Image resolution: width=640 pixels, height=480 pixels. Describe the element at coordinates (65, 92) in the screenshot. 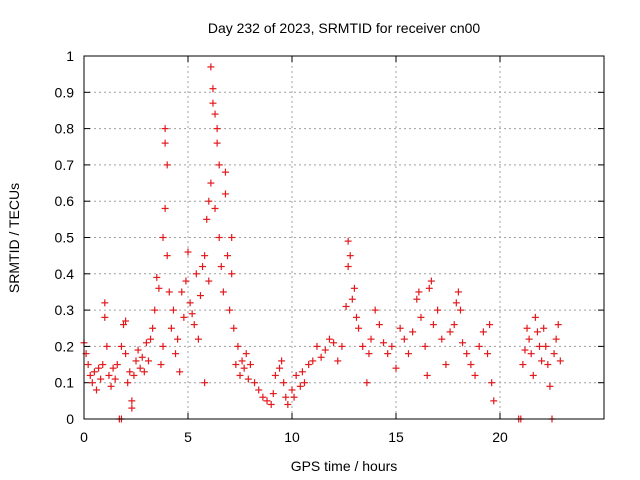

I see `y-tick-label: 0.9` at that location.